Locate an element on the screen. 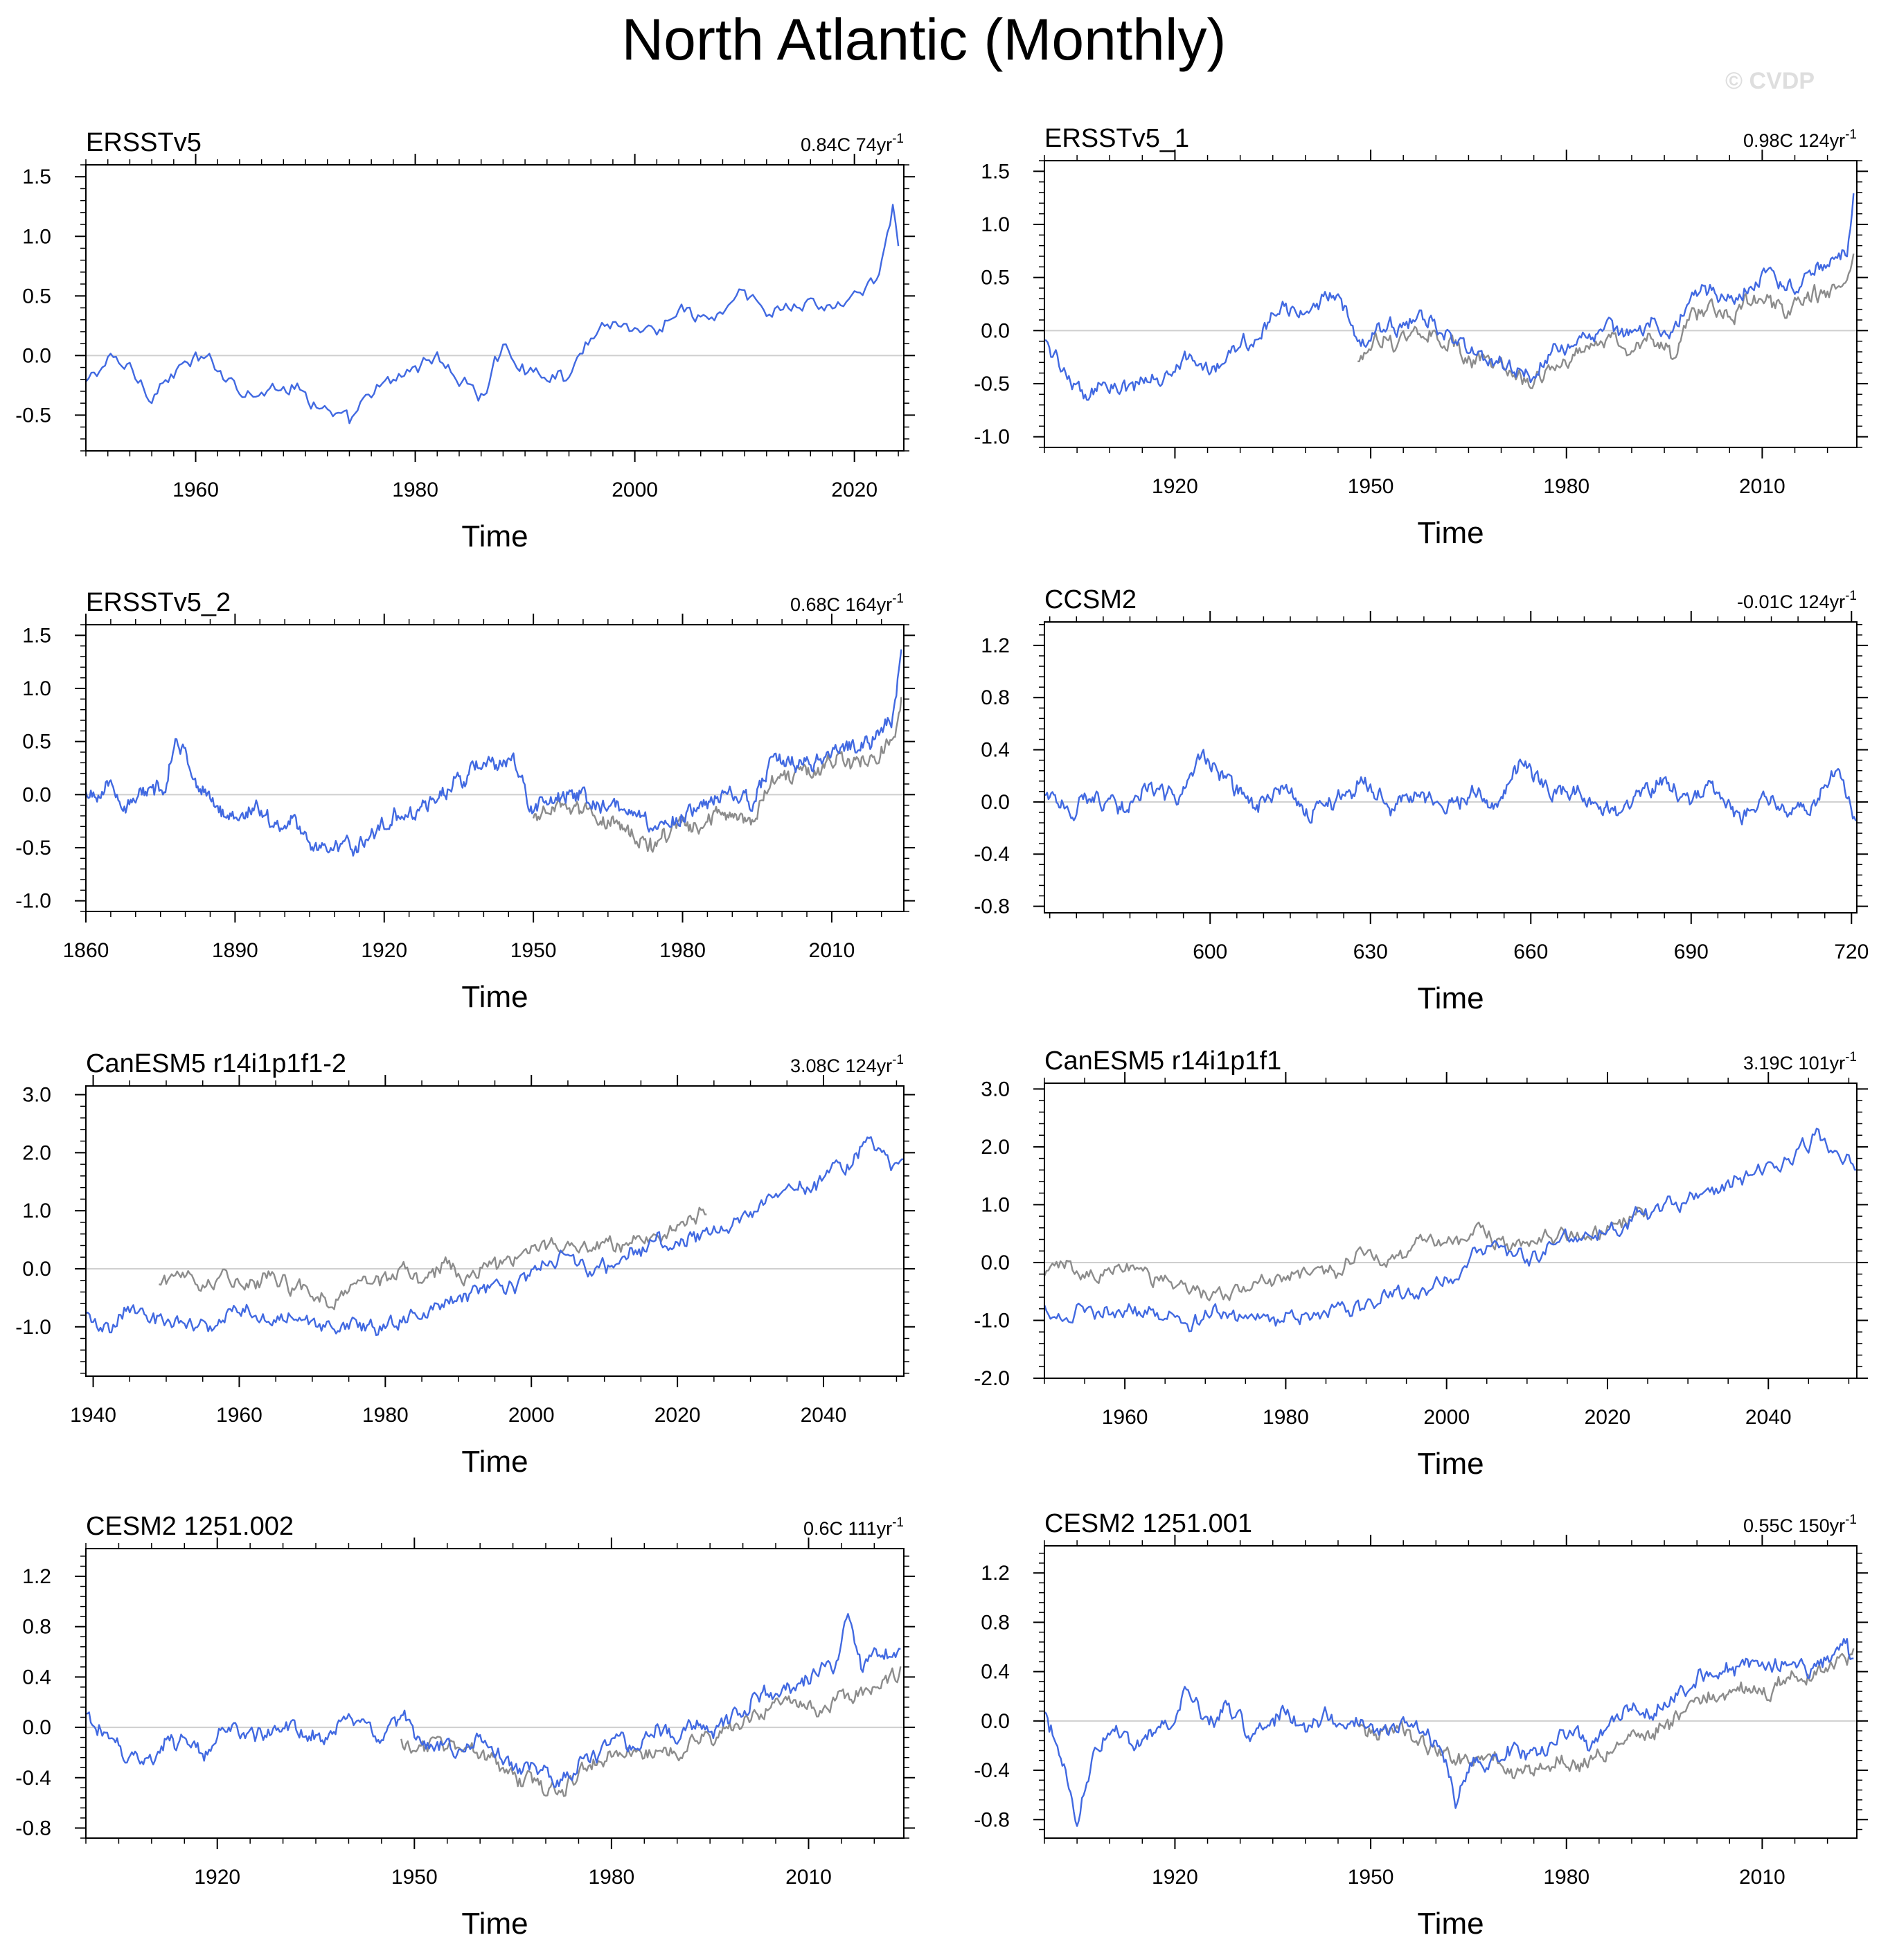 The height and width of the screenshot is (1960, 1888). panel-title: ERSSTv5_1 is located at coordinates (1116, 138).